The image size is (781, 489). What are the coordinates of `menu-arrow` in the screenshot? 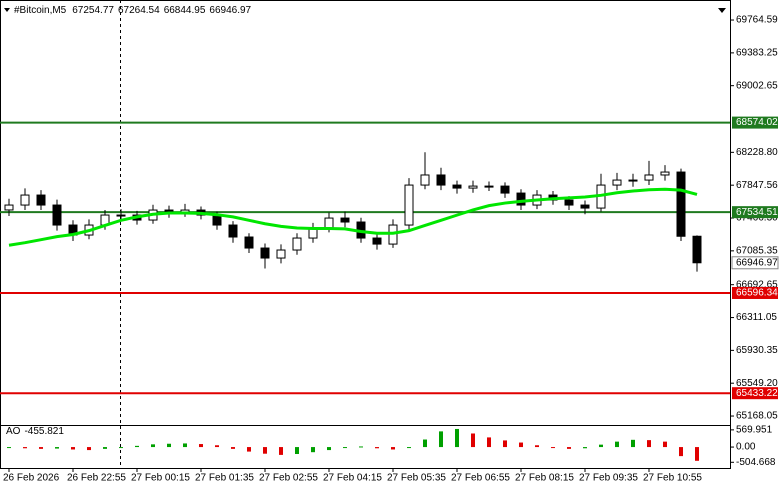 It's located at (7, 10).